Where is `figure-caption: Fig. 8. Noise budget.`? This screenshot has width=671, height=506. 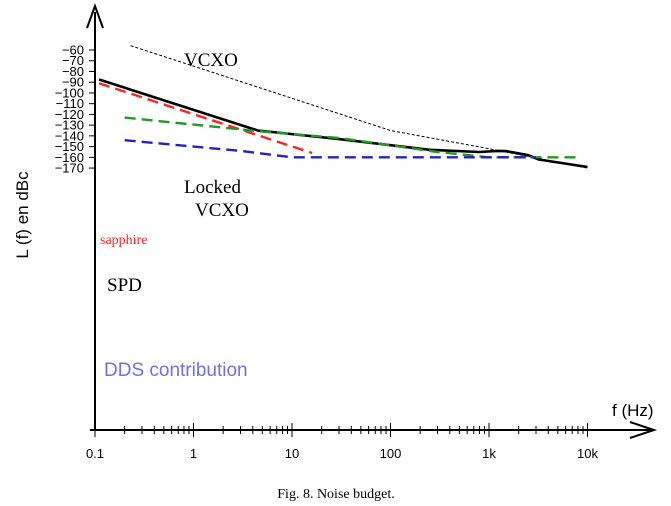
figure-caption: Fig. 8. Noise budget. is located at coordinates (335, 494).